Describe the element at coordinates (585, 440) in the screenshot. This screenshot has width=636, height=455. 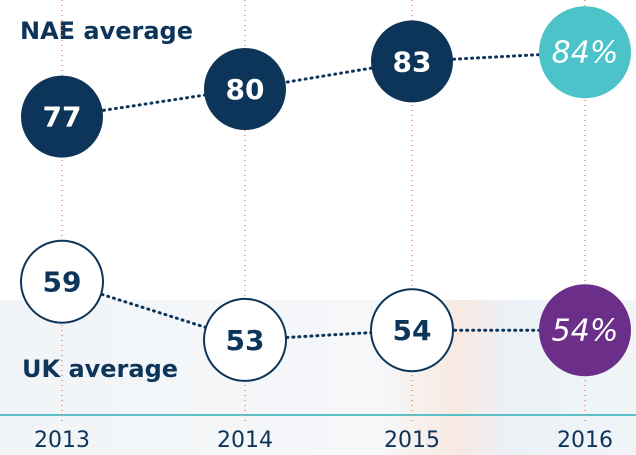
I see `x-tick-label: 2016` at that location.